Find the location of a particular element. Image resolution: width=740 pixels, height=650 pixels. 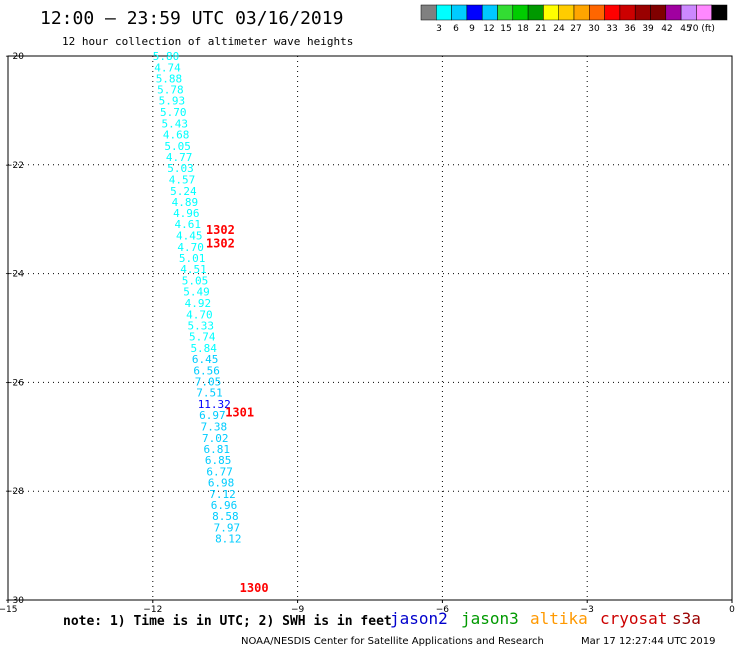

satellite-jason2: jason2 is located at coordinates (419, 618).